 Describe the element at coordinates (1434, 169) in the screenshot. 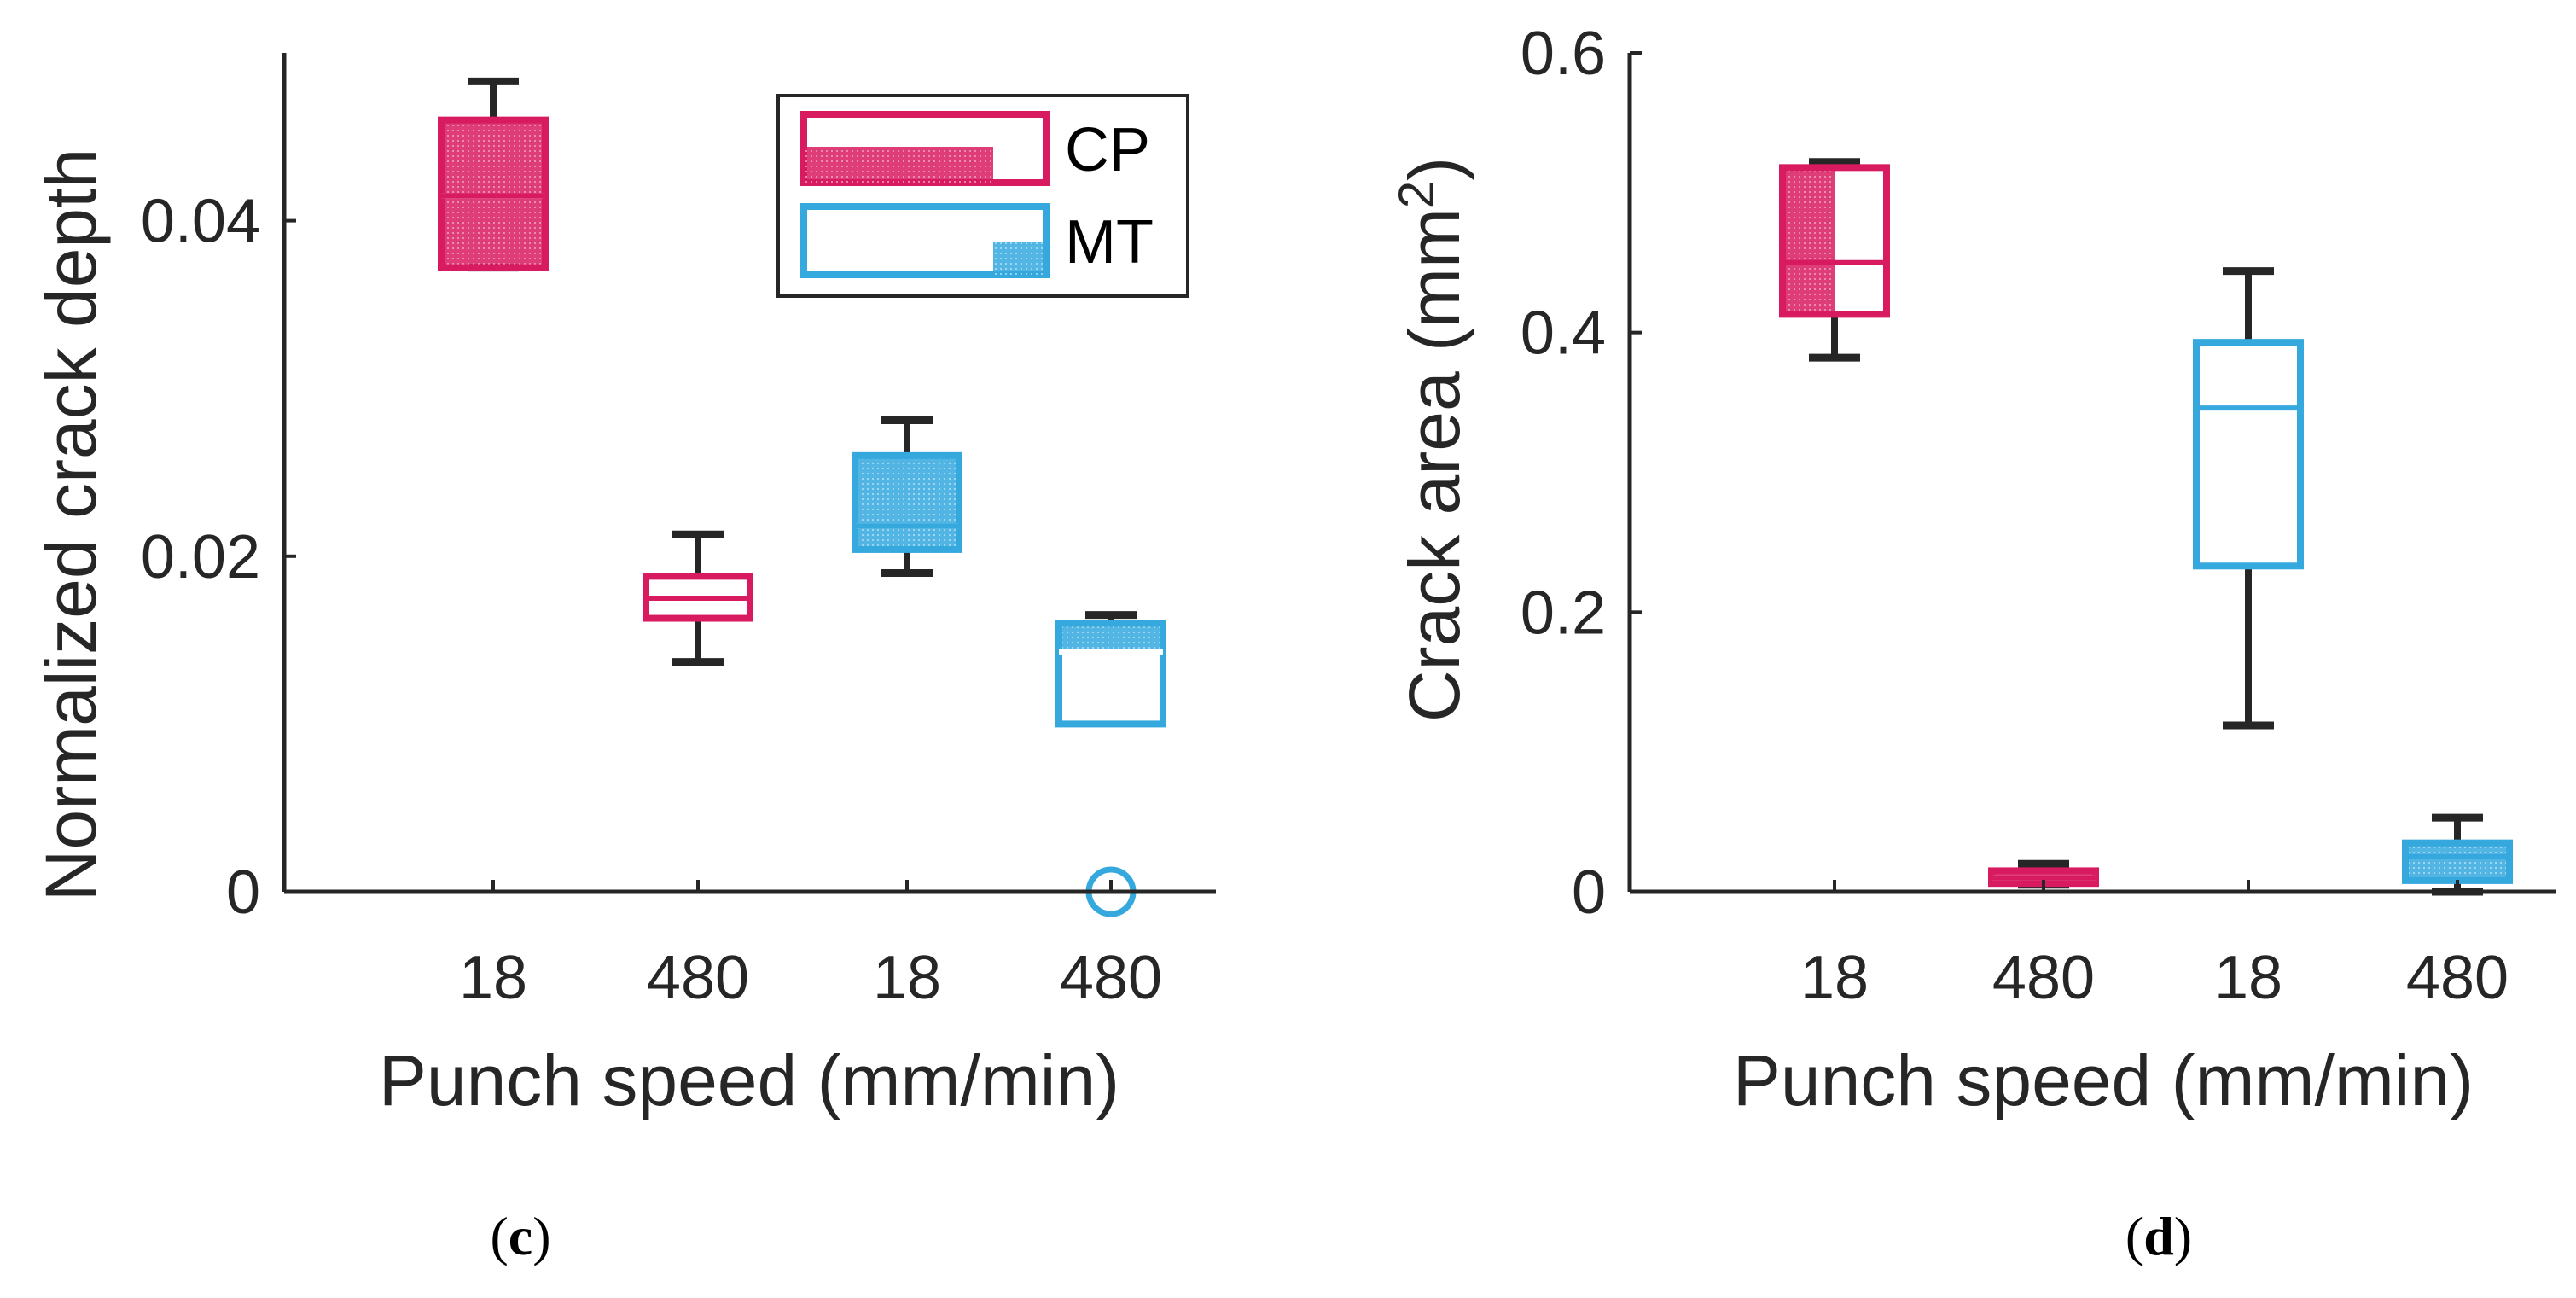

I see `chart-d-y-label-close: )` at that location.